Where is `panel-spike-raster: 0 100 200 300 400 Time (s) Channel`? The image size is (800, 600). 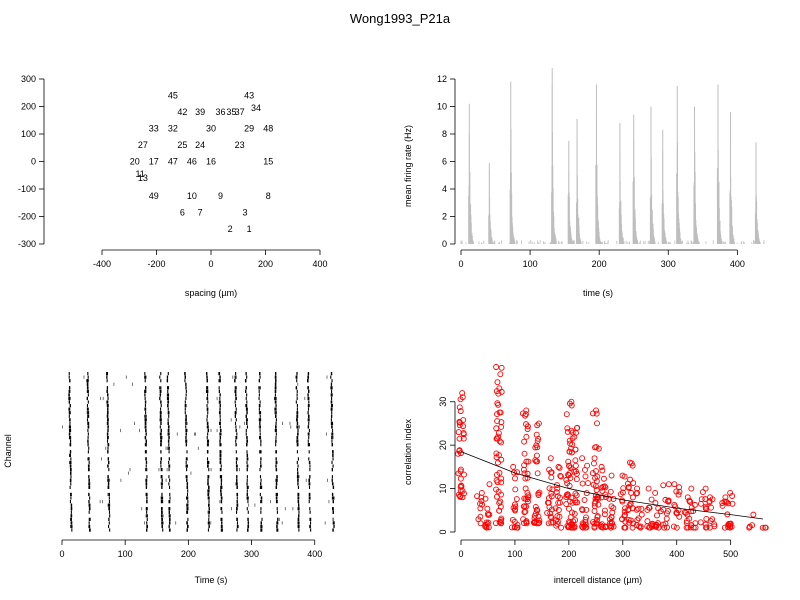 panel-spike-raster: 0 100 200 300 400 Time (s) Channel is located at coordinates (169, 478).